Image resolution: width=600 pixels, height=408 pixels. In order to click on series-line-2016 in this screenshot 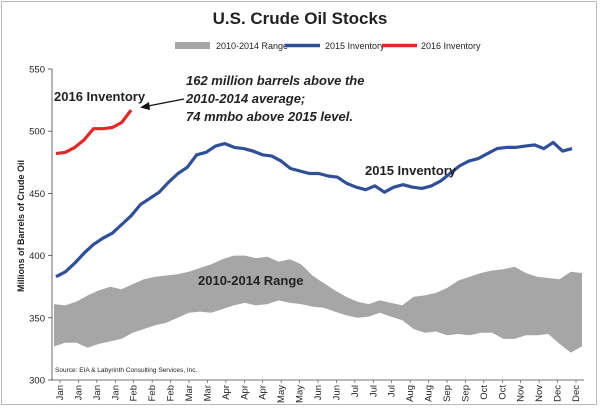, I will do `click(94, 132)`.